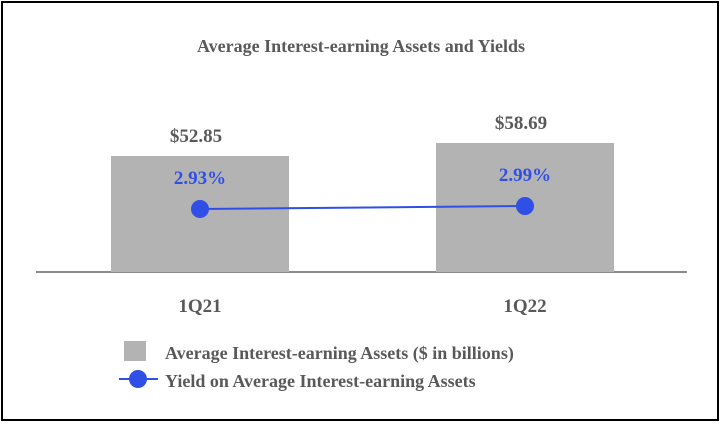 The height and width of the screenshot is (424, 720). What do you see at coordinates (200, 178) in the screenshot?
I see `yield-data-label: 2.93%` at bounding box center [200, 178].